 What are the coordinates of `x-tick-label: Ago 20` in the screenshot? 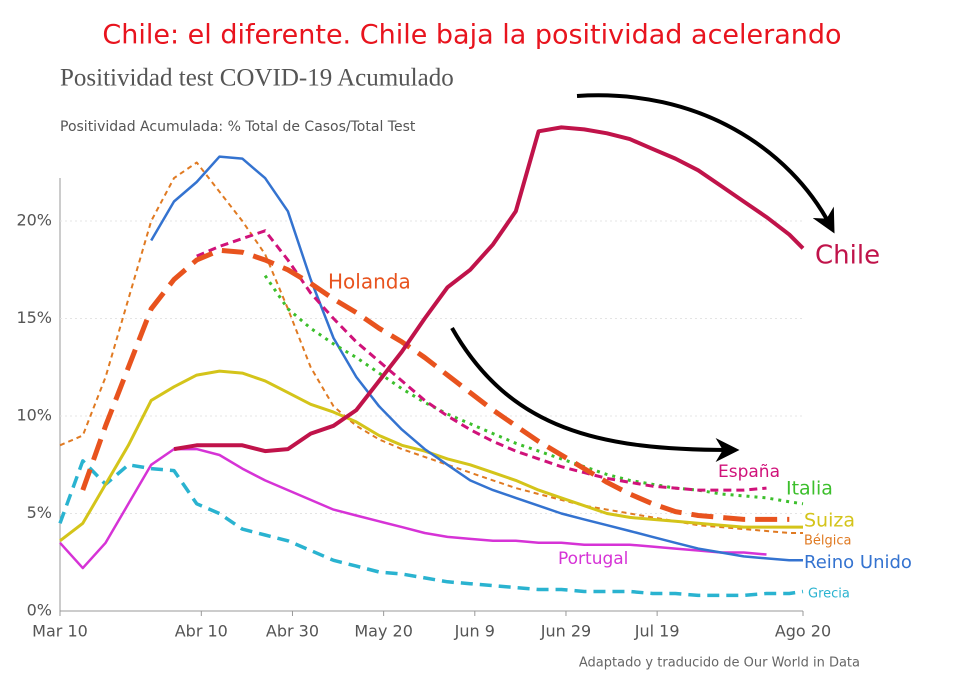 It's located at (803, 631).